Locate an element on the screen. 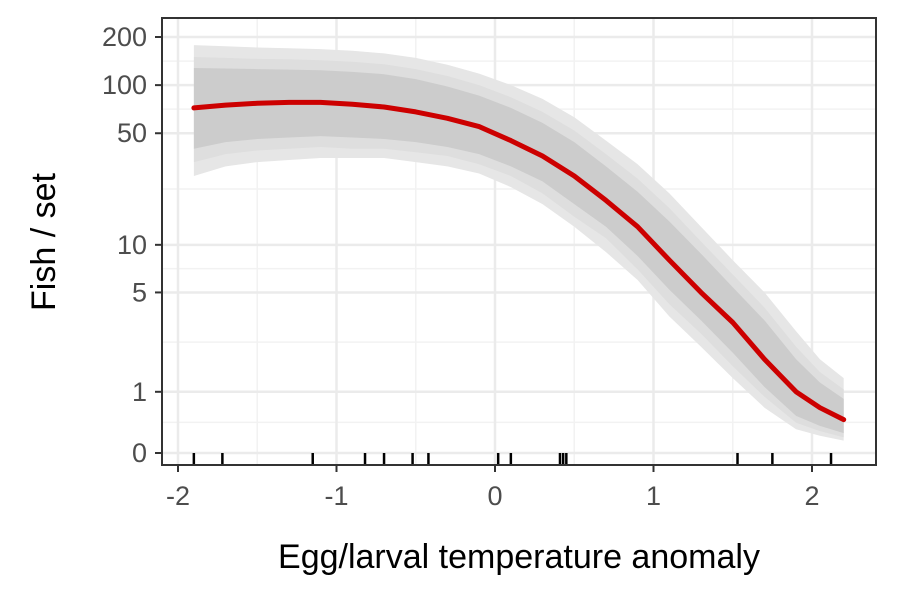 This screenshot has width=900, height=600. y-tick-label: 200 is located at coordinates (124, 37).